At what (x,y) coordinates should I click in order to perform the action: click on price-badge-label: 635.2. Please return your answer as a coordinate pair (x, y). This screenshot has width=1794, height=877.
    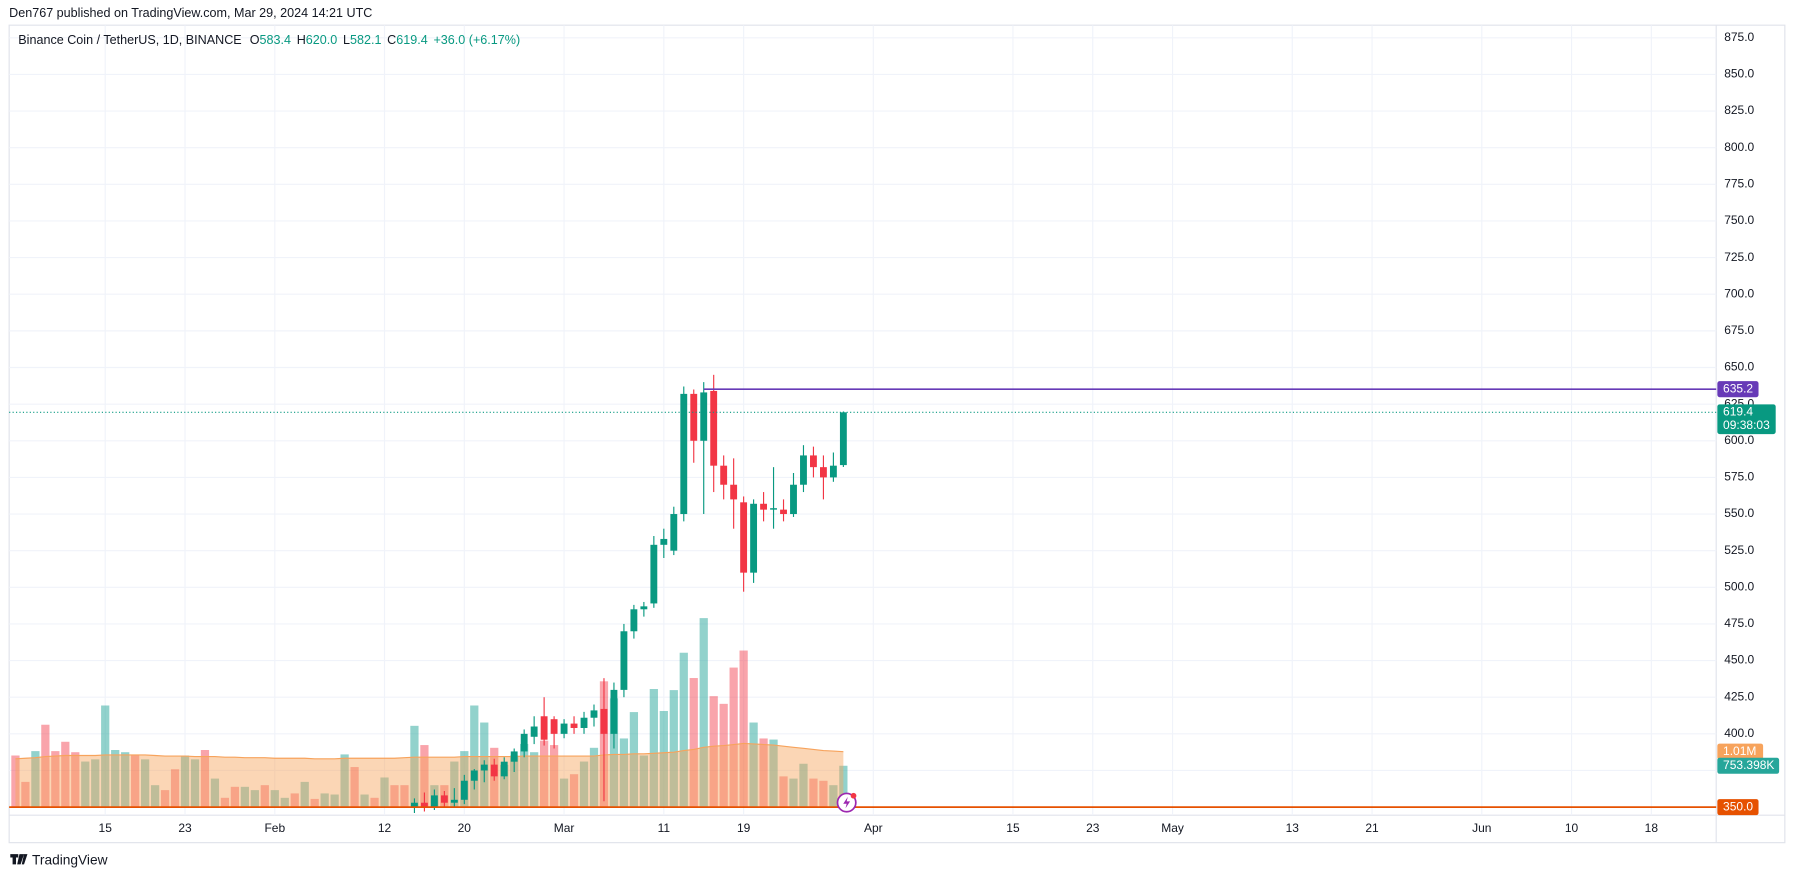
    Looking at the image, I should click on (1738, 388).